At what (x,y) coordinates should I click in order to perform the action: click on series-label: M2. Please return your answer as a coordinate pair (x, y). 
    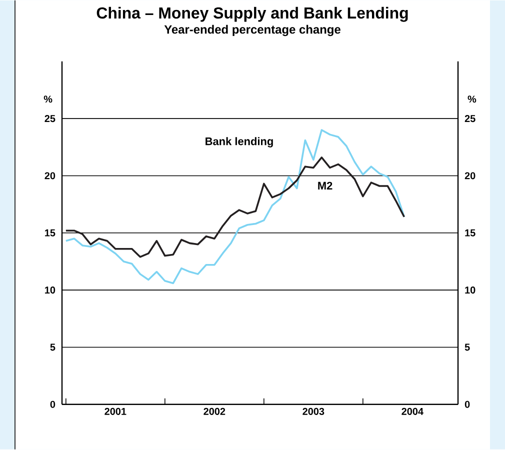
    Looking at the image, I should click on (325, 186).